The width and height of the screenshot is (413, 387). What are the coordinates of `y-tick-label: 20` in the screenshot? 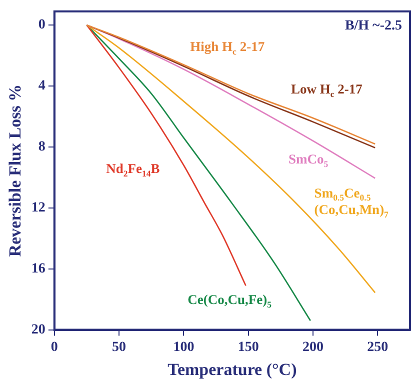 It's located at (38, 330).